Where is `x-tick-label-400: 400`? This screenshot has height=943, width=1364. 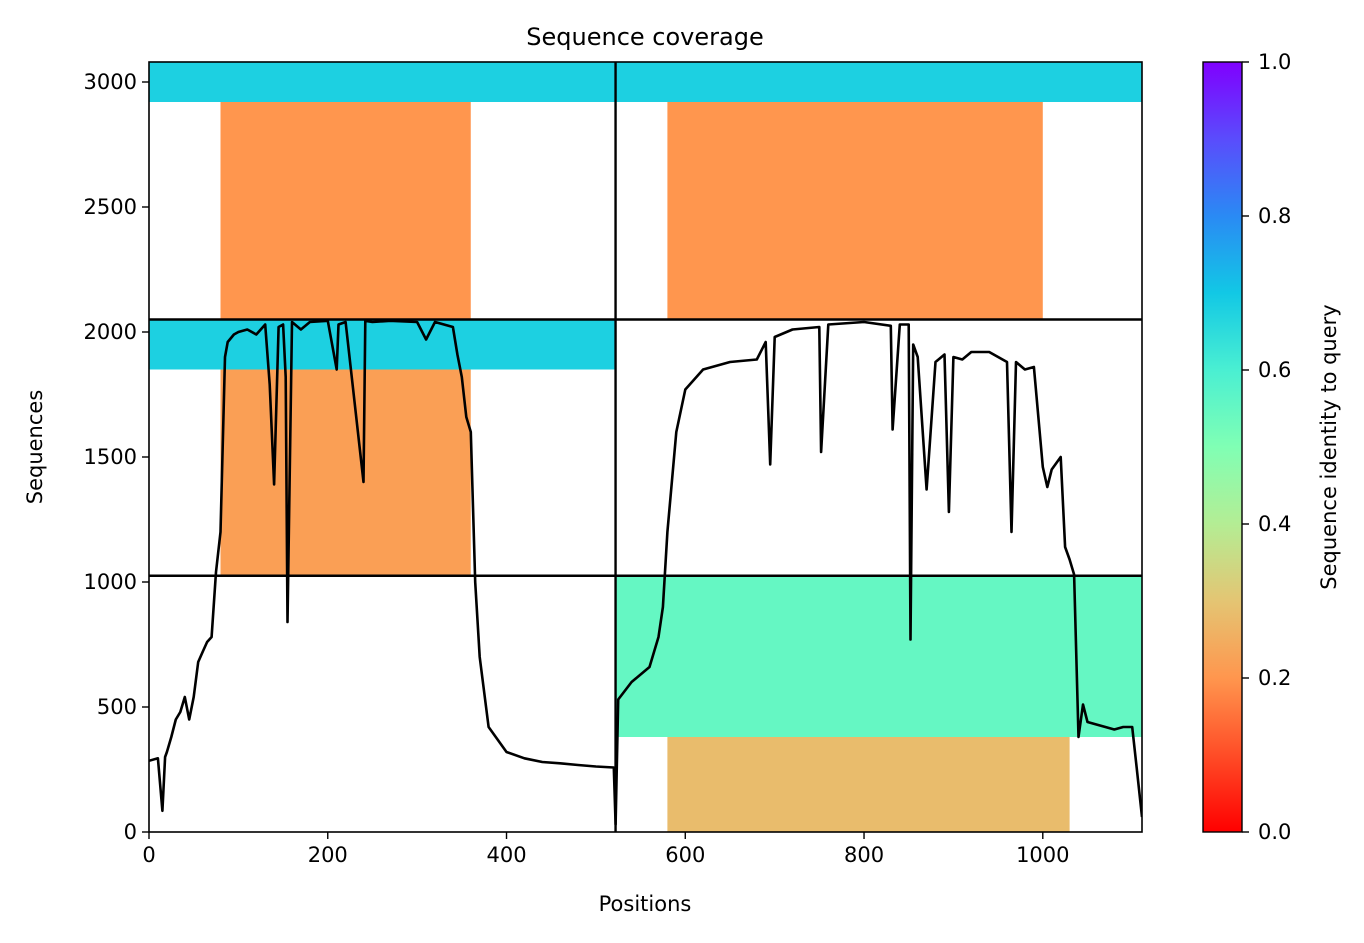 x-tick-label-400: 400 is located at coordinates (506, 855).